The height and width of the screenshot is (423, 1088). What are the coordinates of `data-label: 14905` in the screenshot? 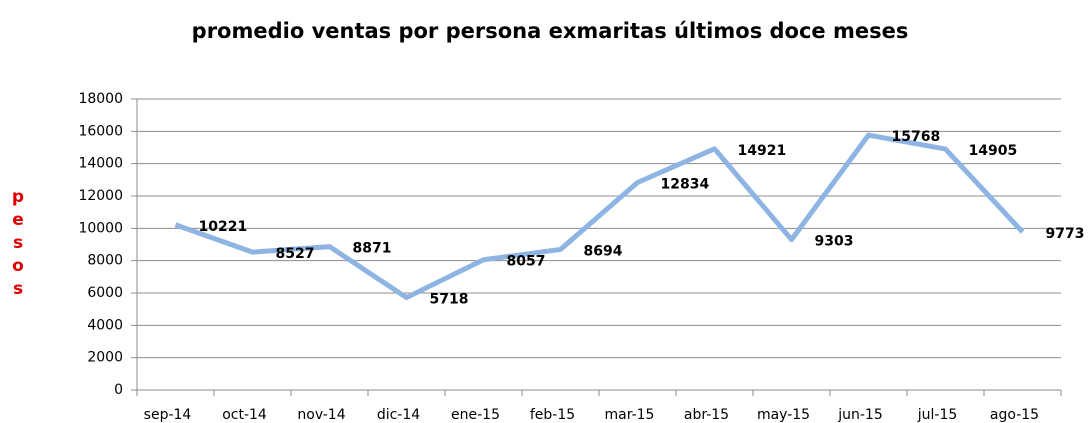 It's located at (993, 151).